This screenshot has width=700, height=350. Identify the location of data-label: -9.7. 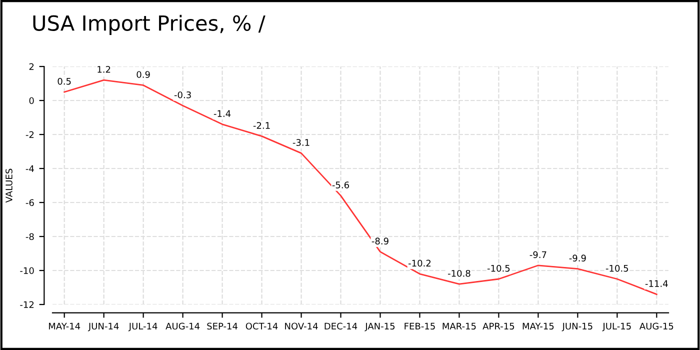
(538, 254).